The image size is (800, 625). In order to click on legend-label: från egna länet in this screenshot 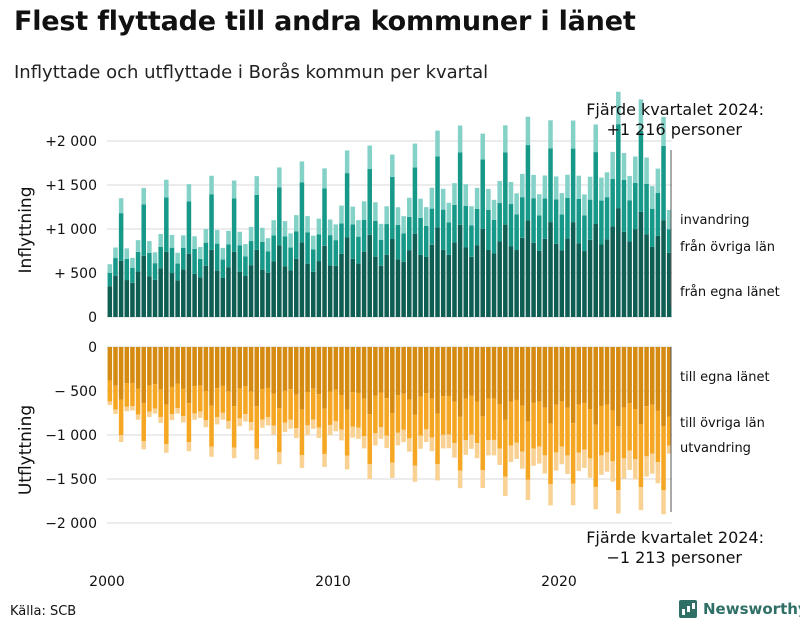, I will do `click(730, 292)`.